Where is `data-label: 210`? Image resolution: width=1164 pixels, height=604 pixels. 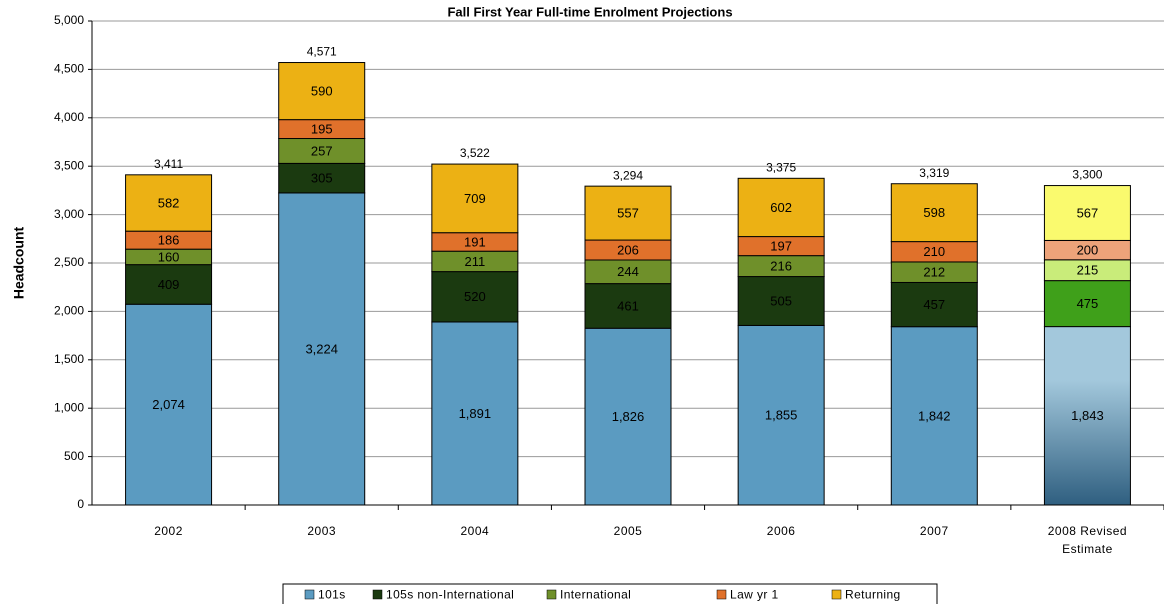 data-label: 210 is located at coordinates (934, 251).